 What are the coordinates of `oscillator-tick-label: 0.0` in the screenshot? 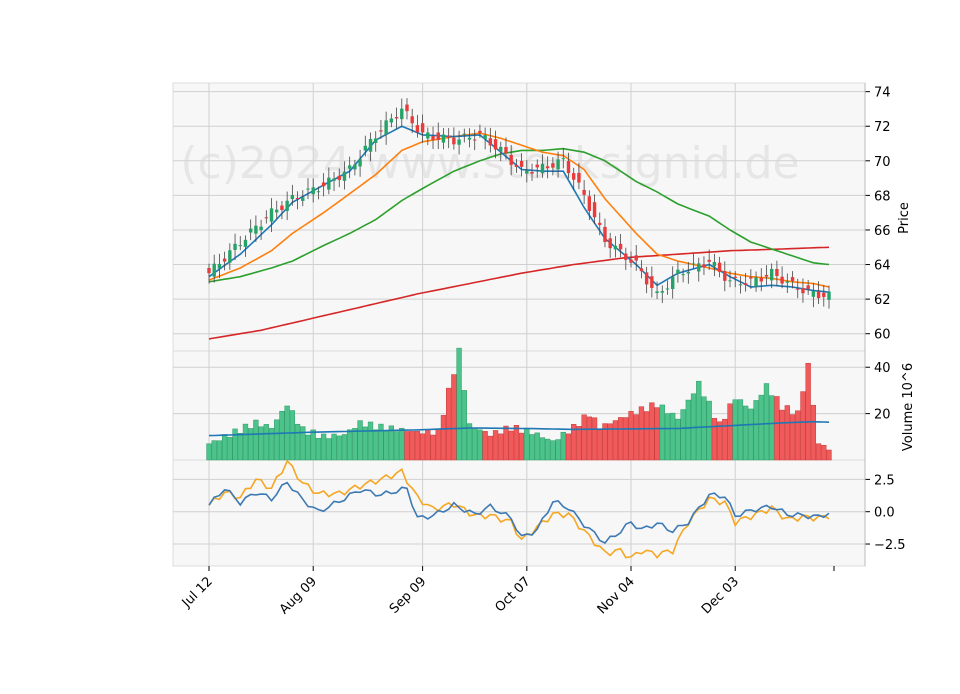 It's located at (884, 513).